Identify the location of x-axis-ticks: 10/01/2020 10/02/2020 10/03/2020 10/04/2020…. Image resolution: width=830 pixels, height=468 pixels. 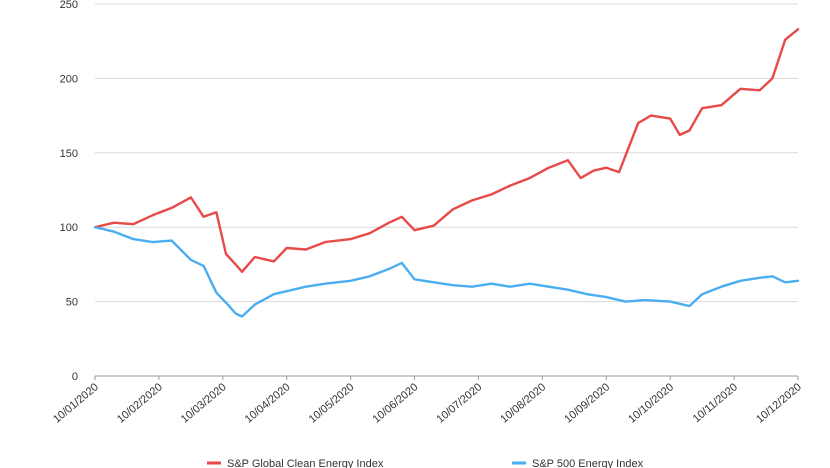
(427, 401).